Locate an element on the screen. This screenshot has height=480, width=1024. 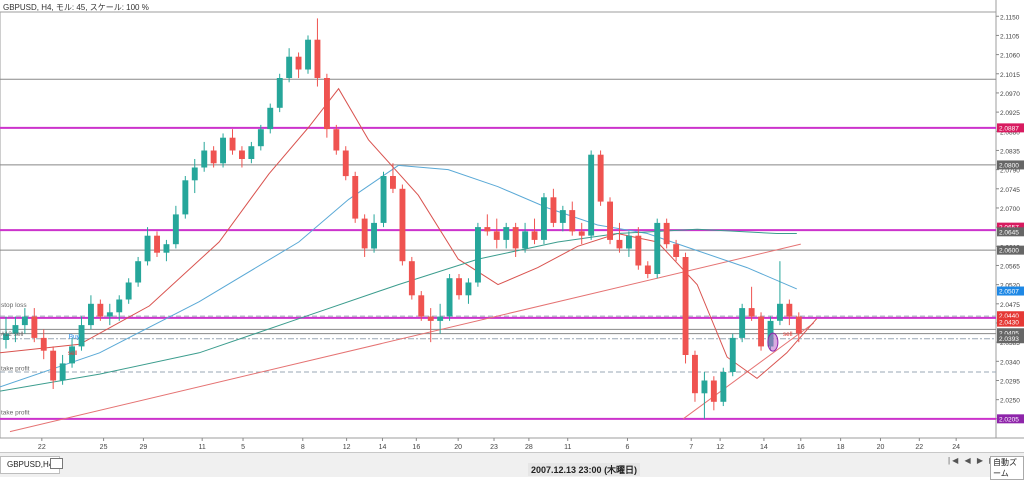
x-tick-label: 16 is located at coordinates (416, 447).